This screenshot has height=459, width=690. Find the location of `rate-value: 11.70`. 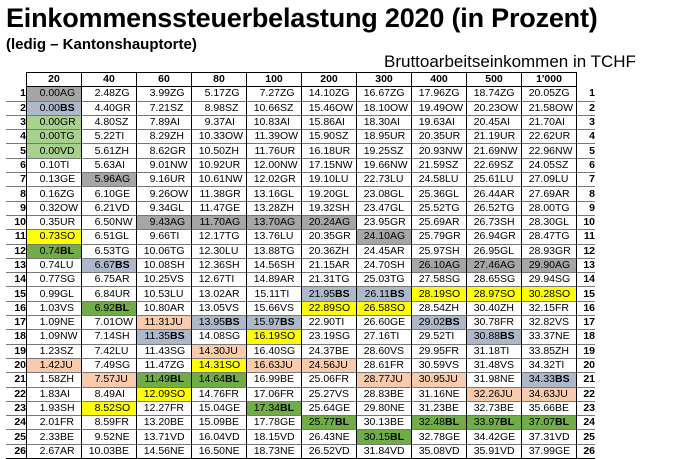

rate-value: 11.70 is located at coordinates (208, 222).